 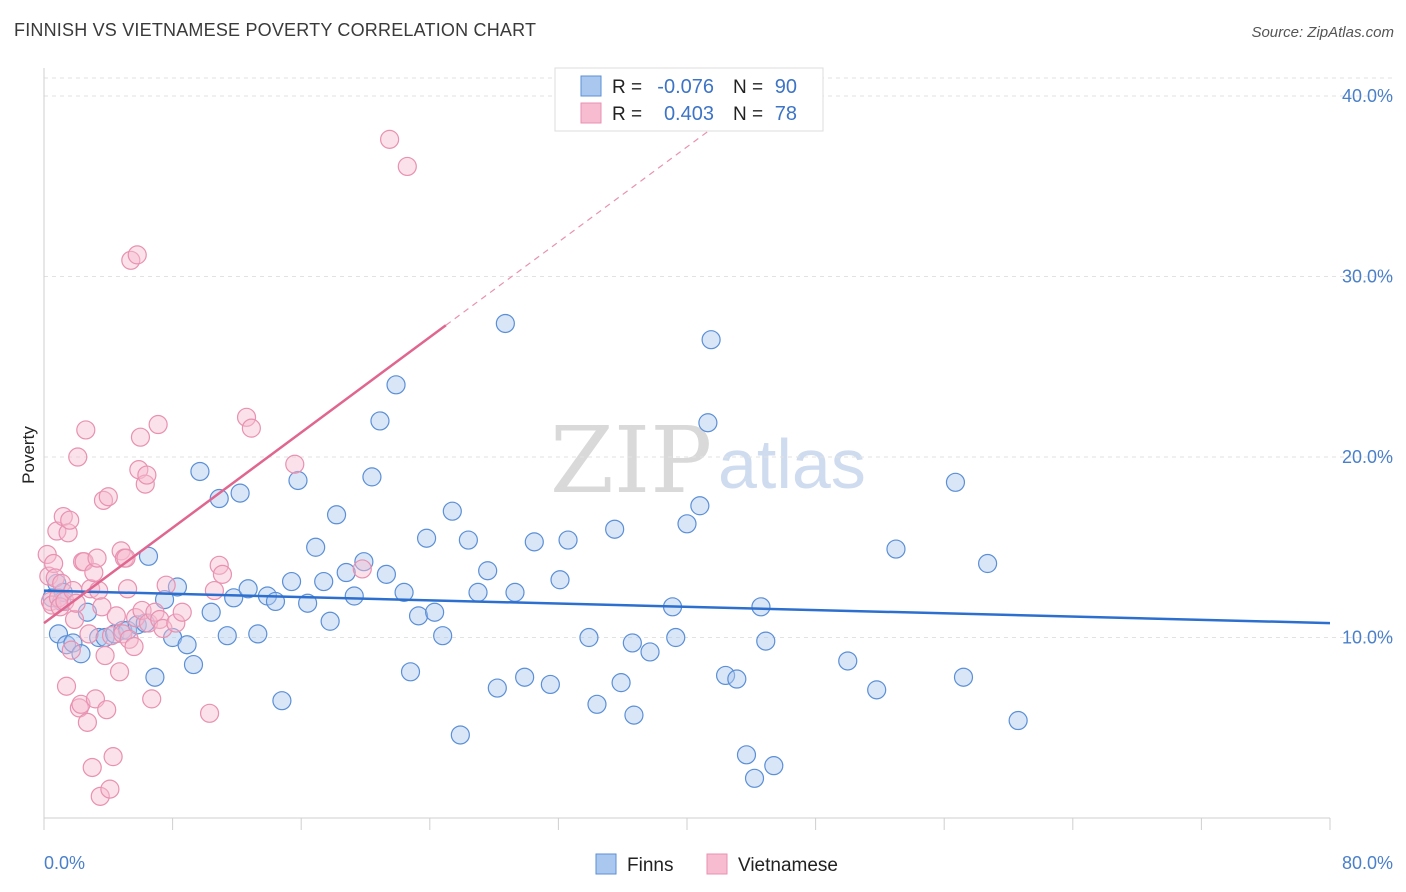 What do you see at coordinates (606, 864) in the screenshot?
I see `finns-bottom-swatch` at bounding box center [606, 864].